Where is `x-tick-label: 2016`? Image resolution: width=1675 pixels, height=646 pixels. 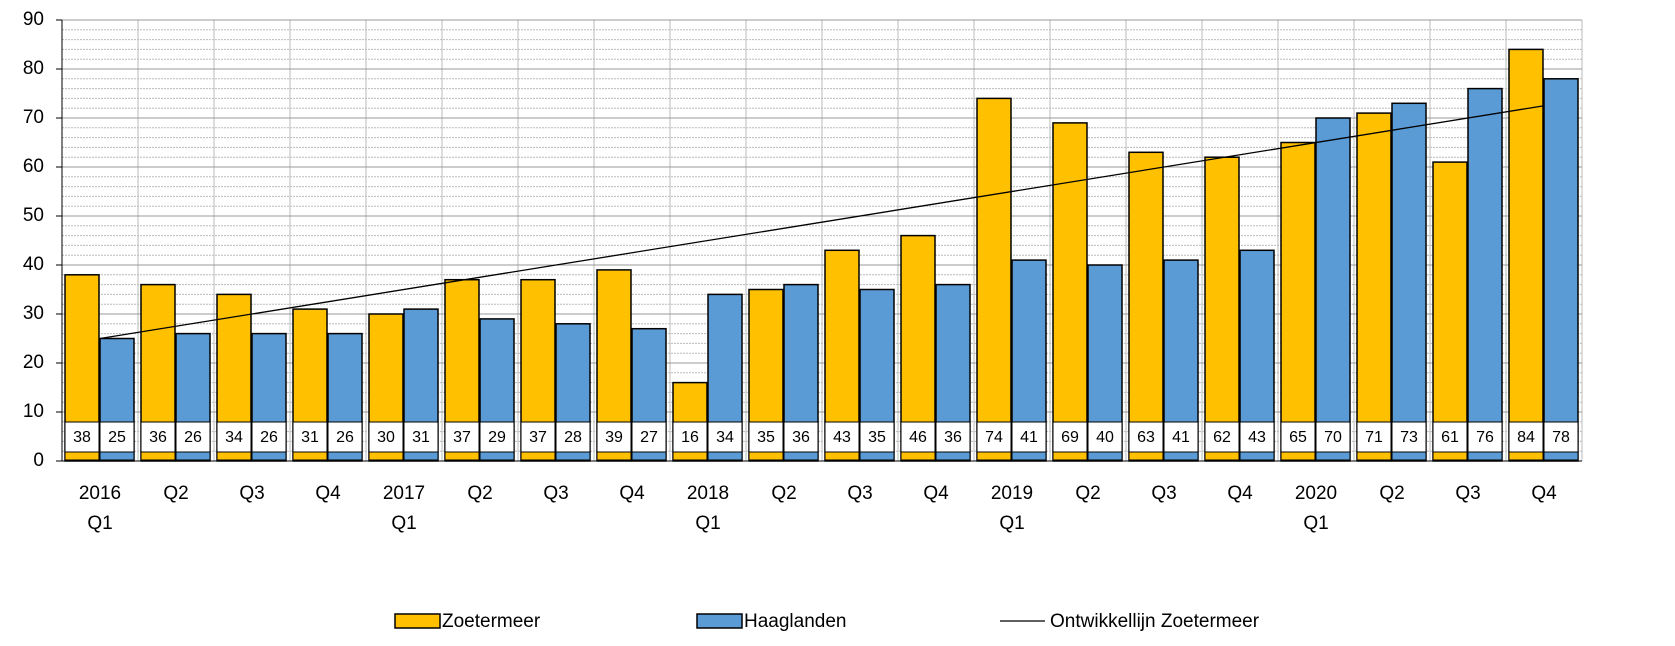
x-tick-label: 2016 is located at coordinates (100, 493).